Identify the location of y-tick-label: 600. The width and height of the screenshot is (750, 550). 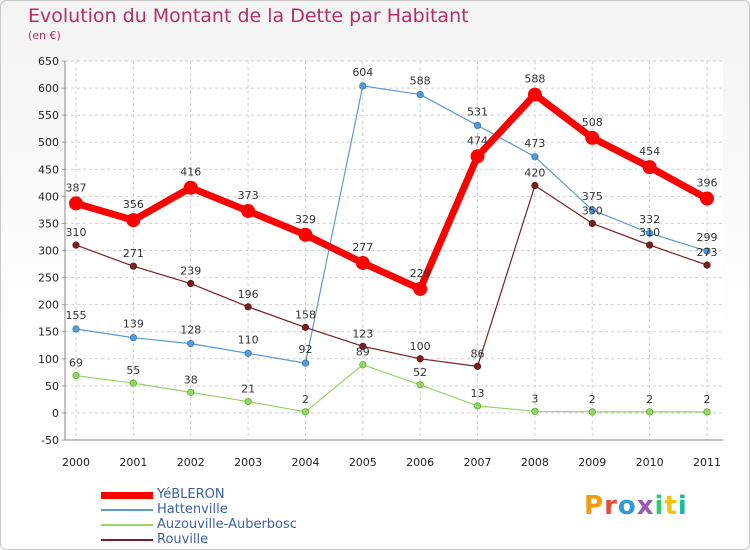
(48, 88).